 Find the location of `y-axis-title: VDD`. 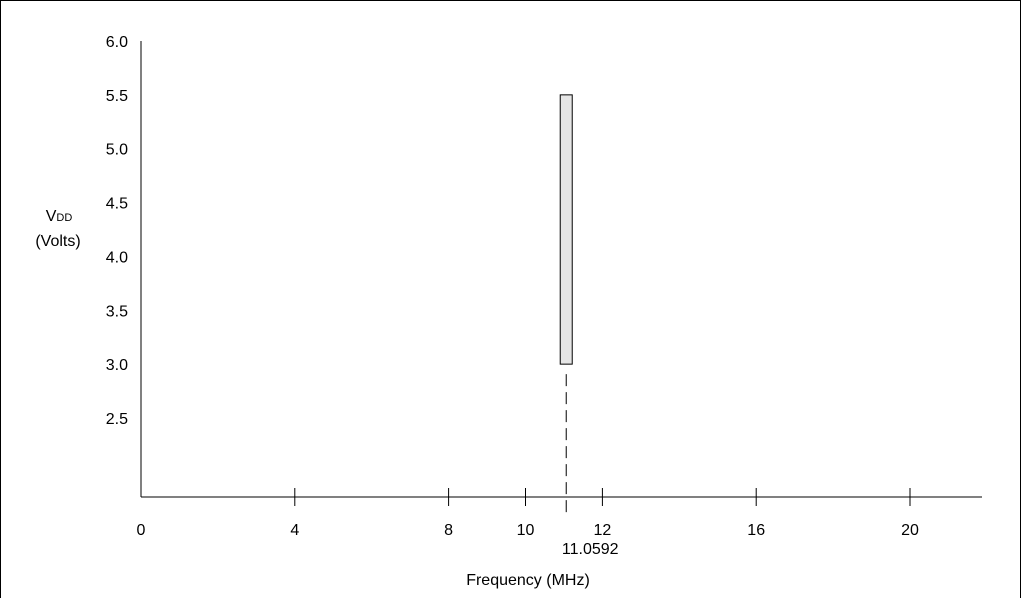

y-axis-title: VDD is located at coordinates (59, 216).